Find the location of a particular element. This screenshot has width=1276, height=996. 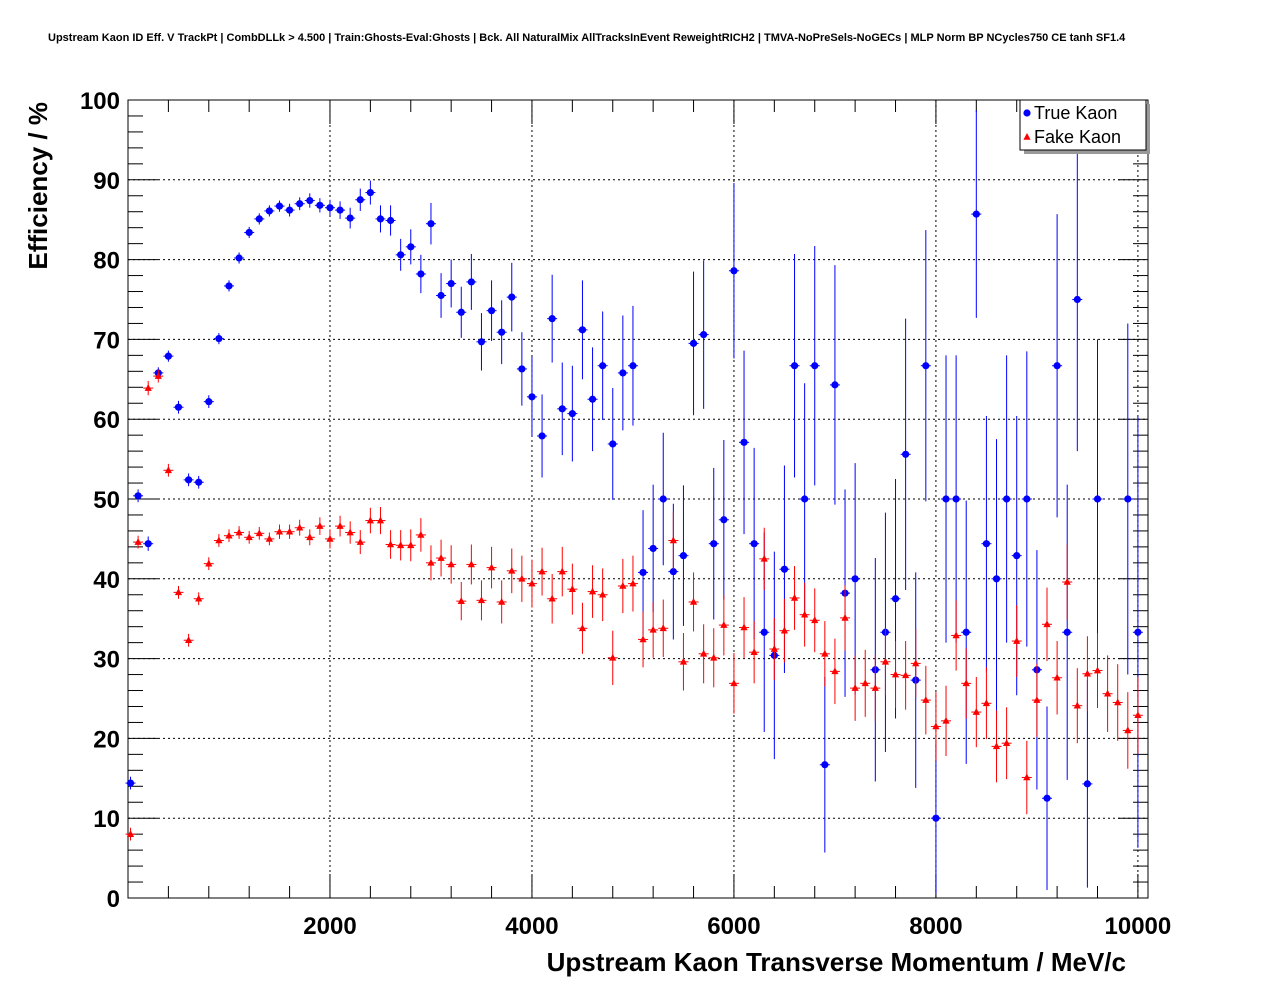

y-tick-label: 80 is located at coordinates (106, 261).